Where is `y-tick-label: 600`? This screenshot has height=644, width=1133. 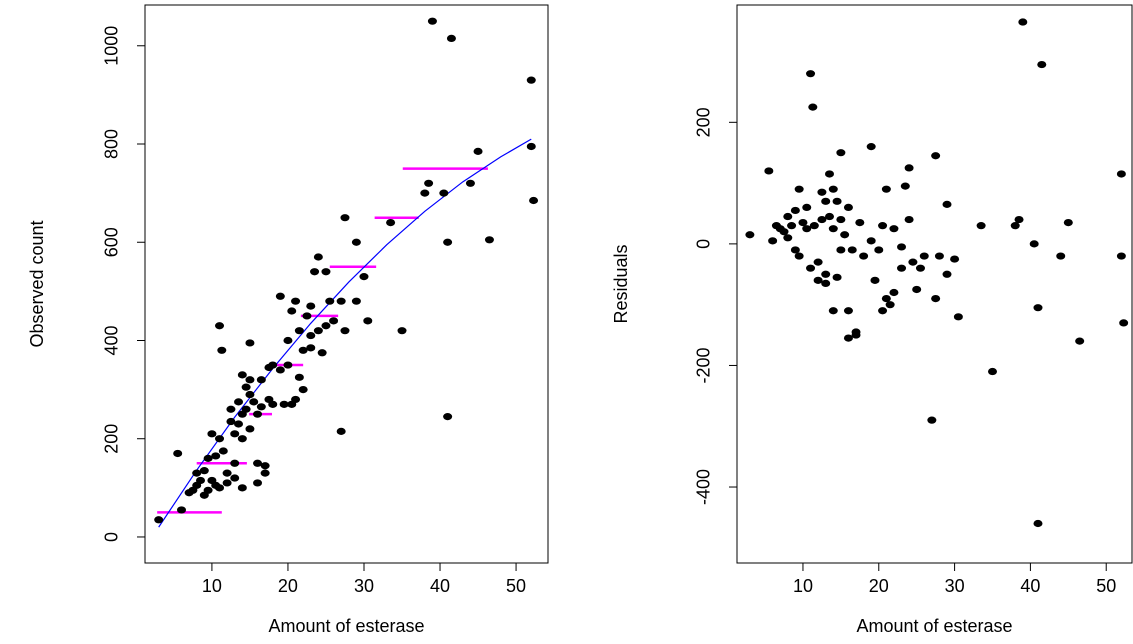 y-tick-label: 600 is located at coordinates (112, 242).